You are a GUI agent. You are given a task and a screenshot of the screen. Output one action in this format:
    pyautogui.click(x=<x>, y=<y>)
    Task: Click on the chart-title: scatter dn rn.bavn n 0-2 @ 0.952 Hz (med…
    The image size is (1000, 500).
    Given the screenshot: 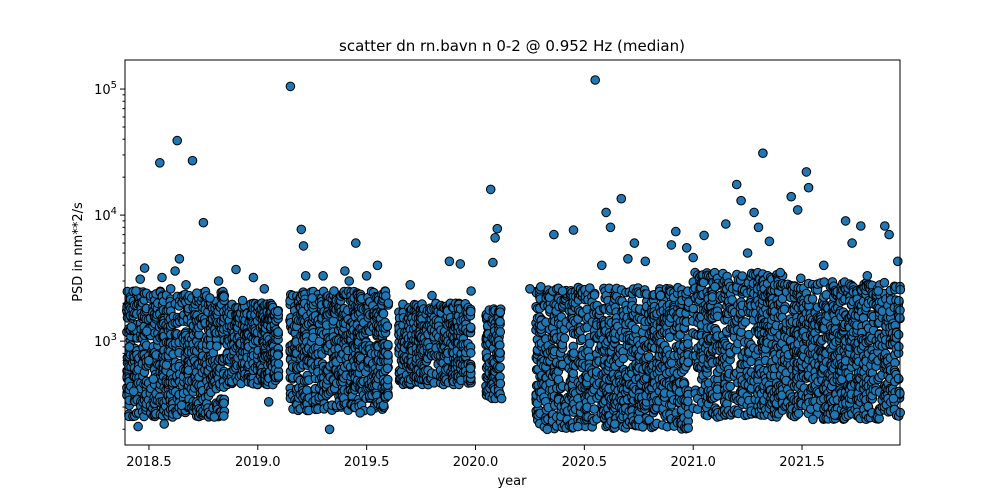 What is the action you would take?
    pyautogui.click(x=512, y=46)
    